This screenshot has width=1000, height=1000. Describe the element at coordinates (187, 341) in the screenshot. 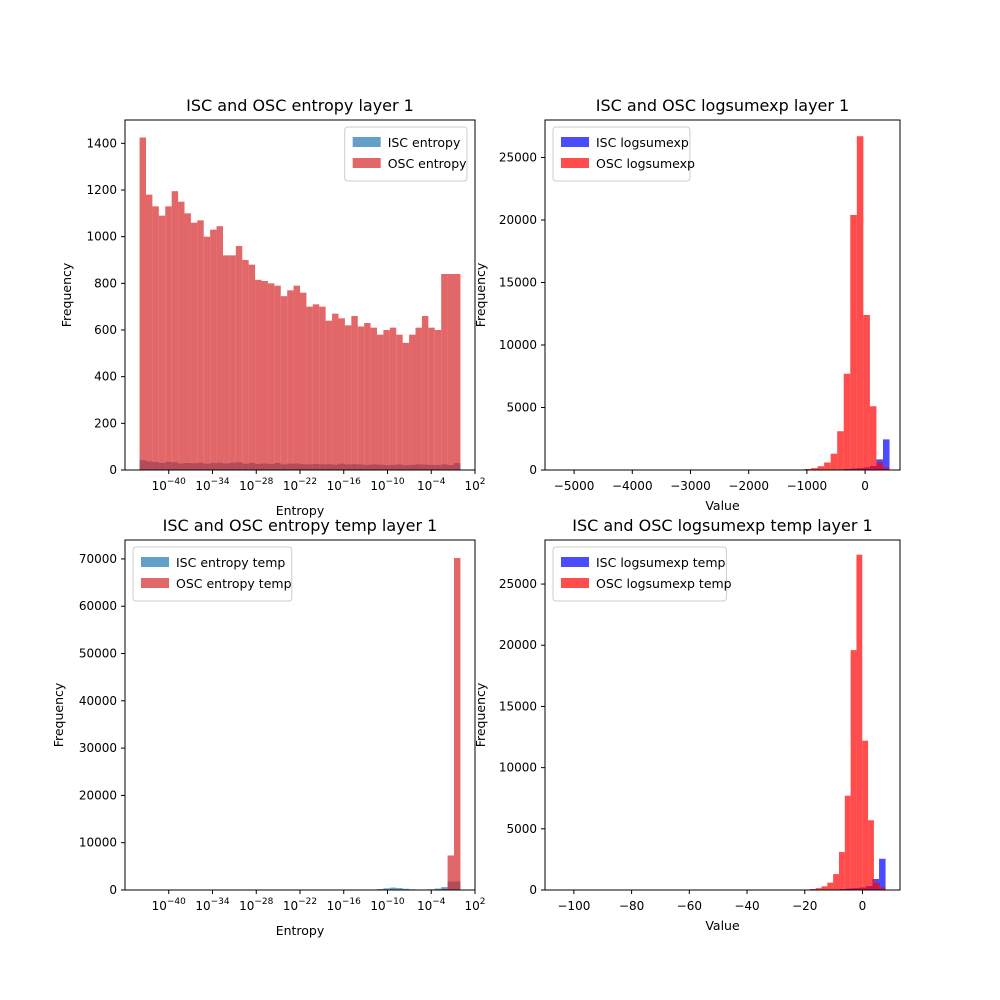

I see `bar-series2-bin7` at that location.